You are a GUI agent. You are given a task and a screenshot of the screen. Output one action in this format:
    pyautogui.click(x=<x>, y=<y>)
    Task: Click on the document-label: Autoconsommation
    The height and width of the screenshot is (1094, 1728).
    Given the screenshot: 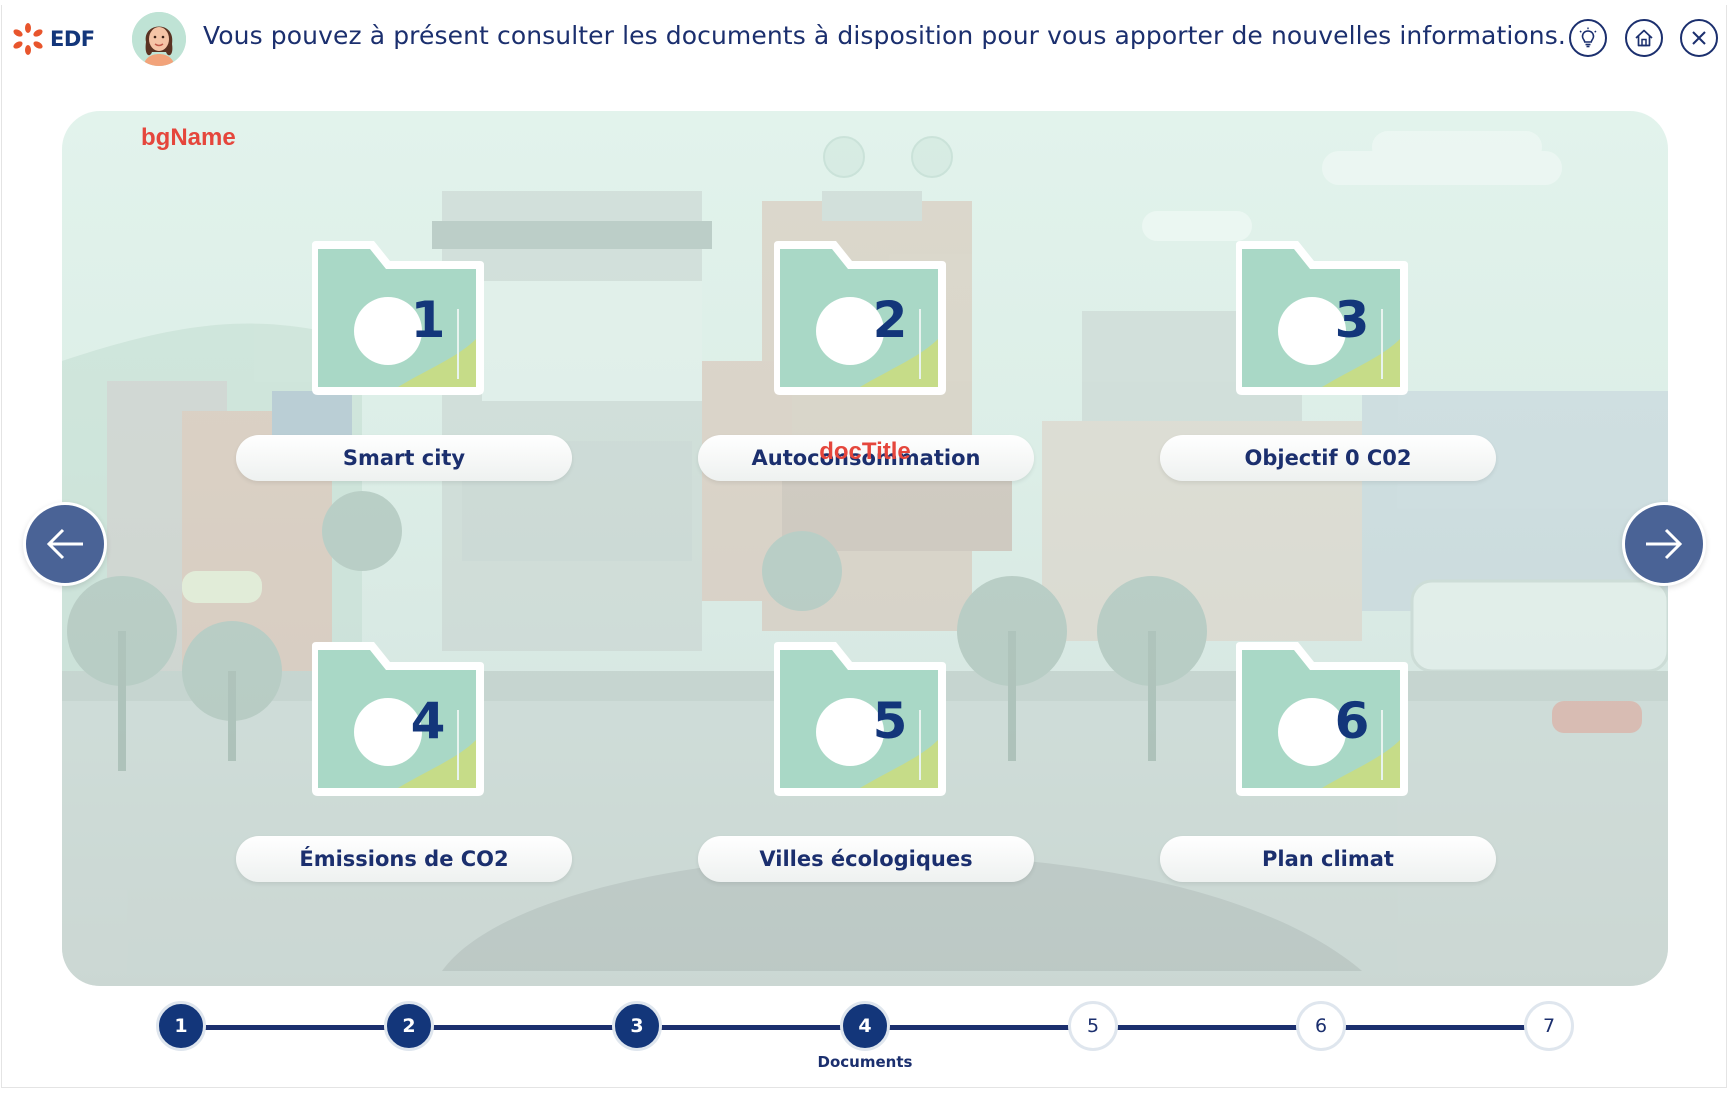 What is the action you would take?
    pyautogui.click(x=866, y=458)
    